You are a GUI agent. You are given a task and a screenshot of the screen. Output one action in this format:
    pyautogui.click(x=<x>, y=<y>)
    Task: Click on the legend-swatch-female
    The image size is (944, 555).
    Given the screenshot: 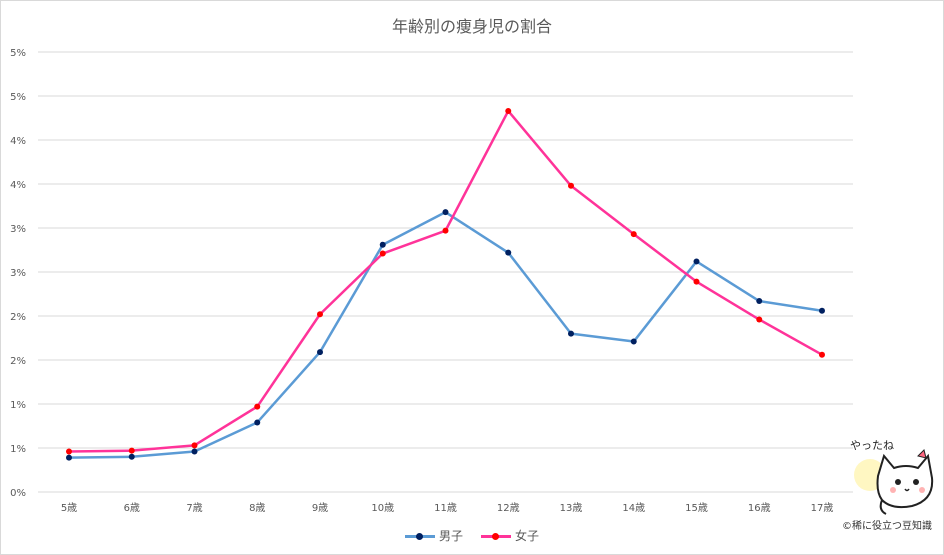 What is the action you would take?
    pyautogui.click(x=496, y=536)
    